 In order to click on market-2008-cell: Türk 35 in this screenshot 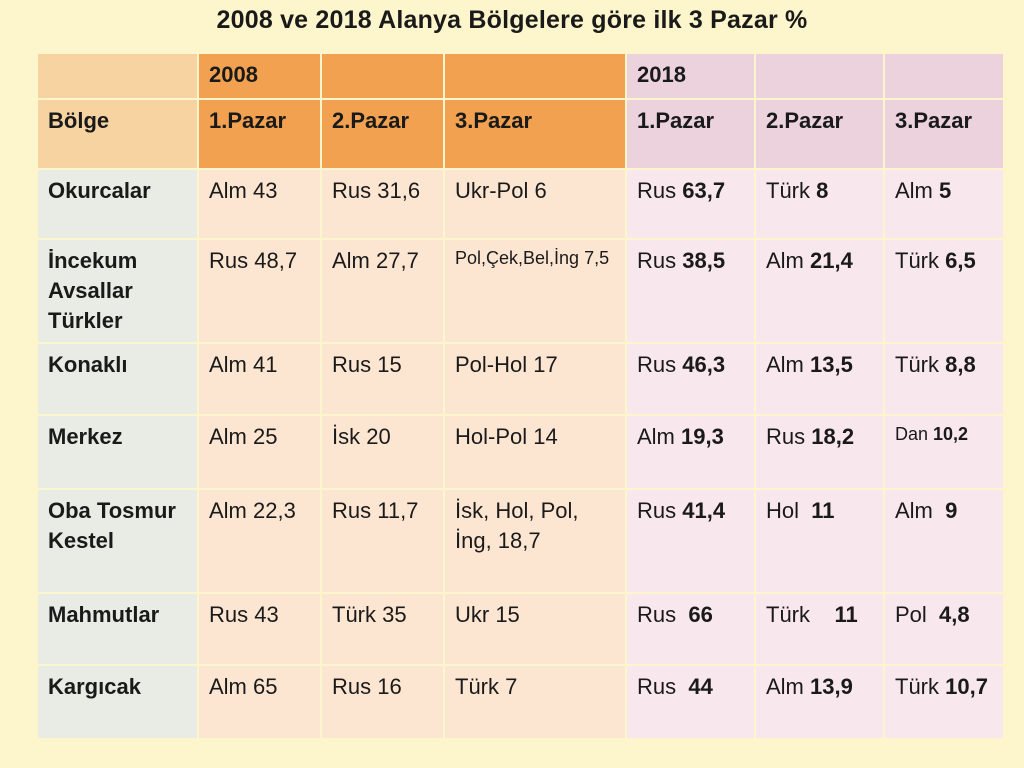, I will do `click(382, 629)`.